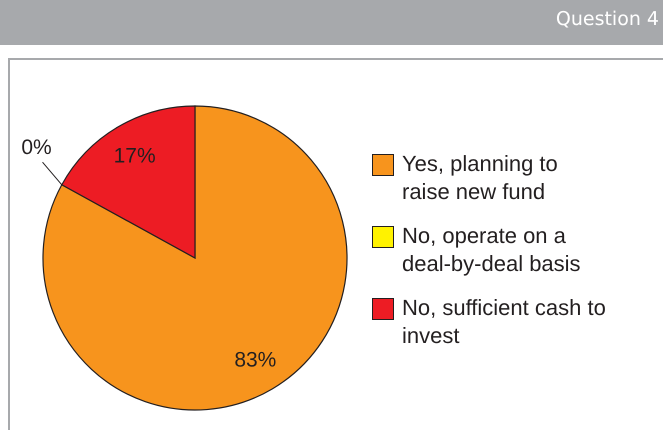 The width and height of the screenshot is (663, 430). What do you see at coordinates (492, 250) in the screenshot?
I see `legend-label: No, operate on a deal-by-deal basis` at bounding box center [492, 250].